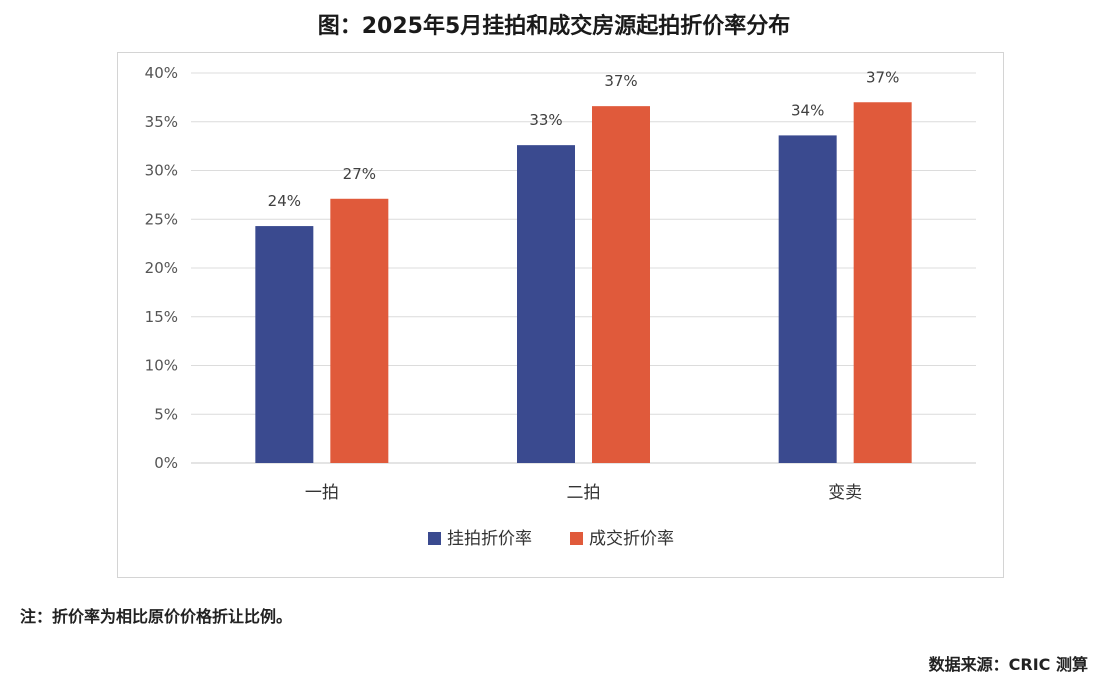  What do you see at coordinates (161, 171) in the screenshot?
I see `y-tick-label: 30%` at bounding box center [161, 171].